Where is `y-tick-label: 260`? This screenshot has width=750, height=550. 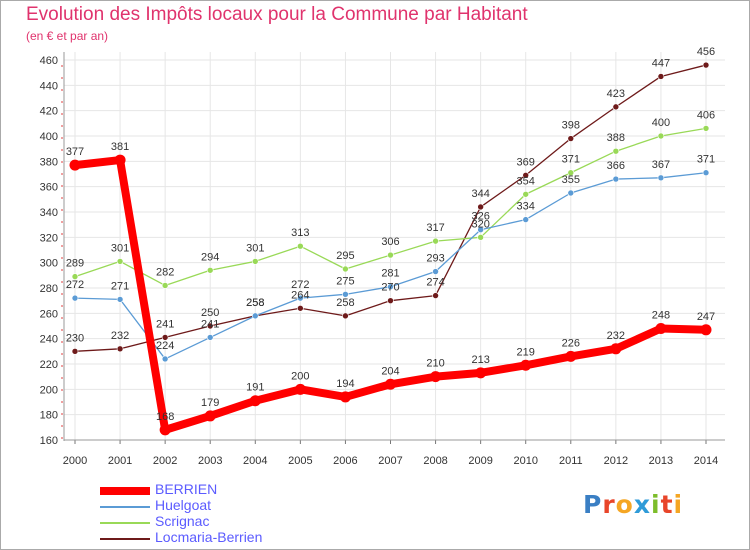
y-tick-label: 260 is located at coordinates (49, 314).